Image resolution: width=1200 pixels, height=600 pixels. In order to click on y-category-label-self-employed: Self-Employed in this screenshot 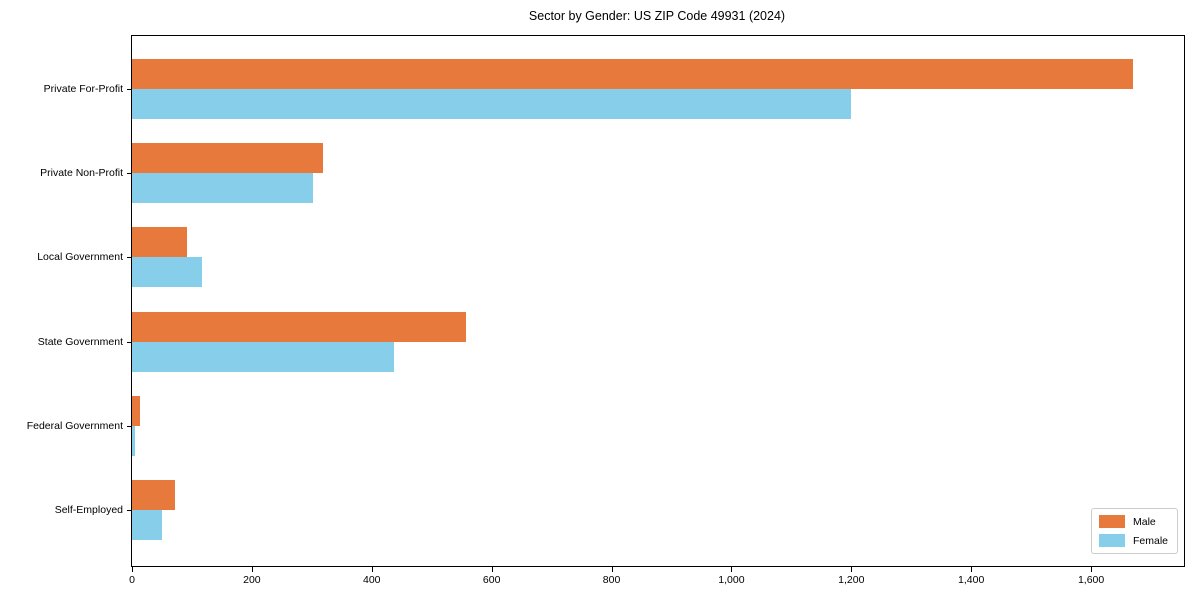, I will do `click(88, 510)`.